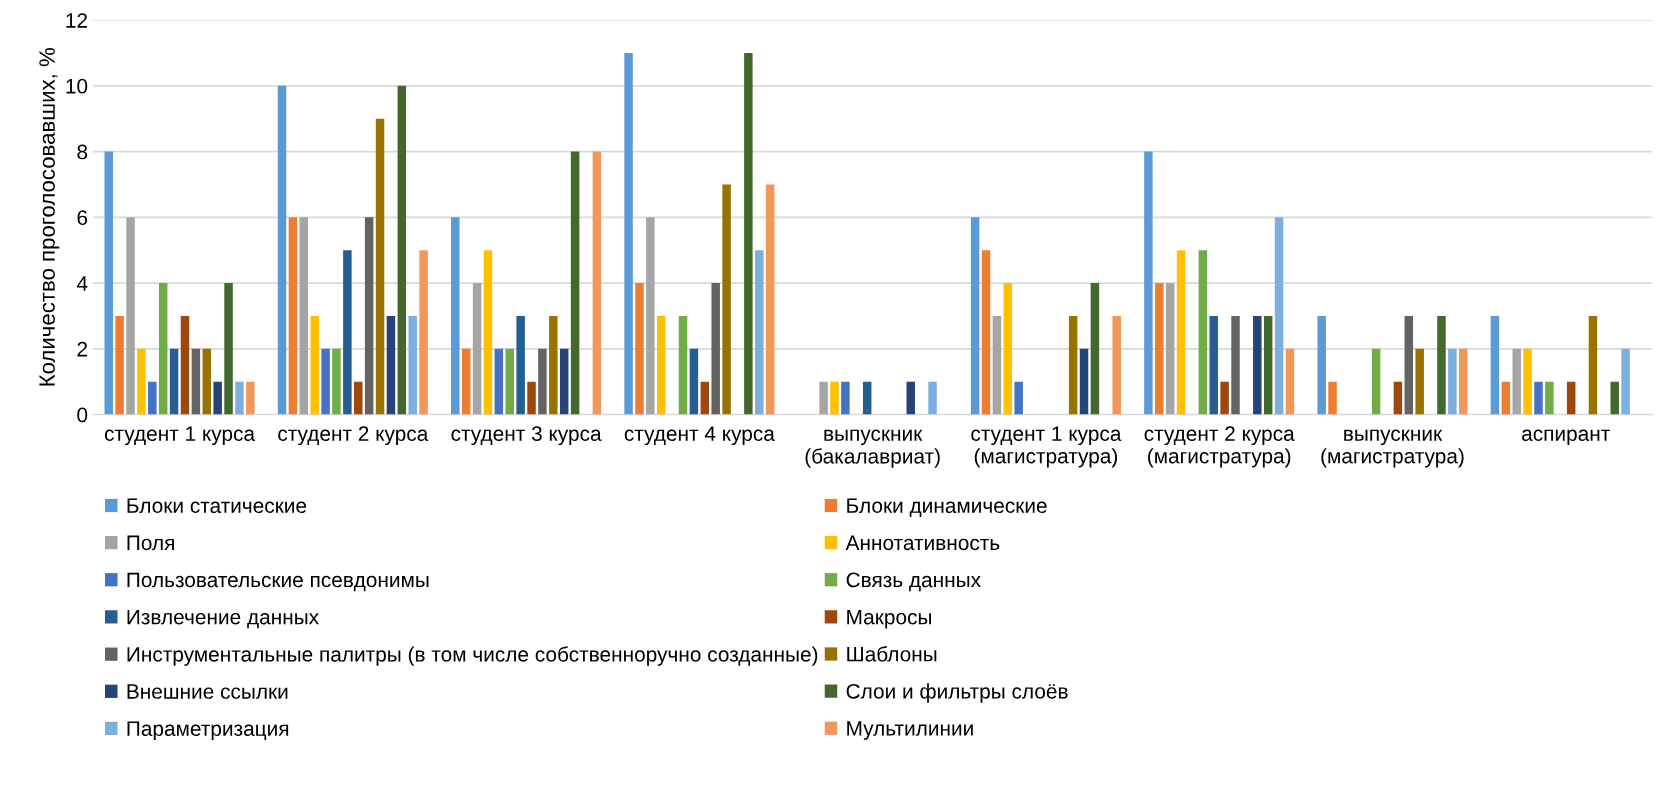 This screenshot has width=1659, height=805. What do you see at coordinates (889, 619) in the screenshot?
I see `legend-label: Макросы` at bounding box center [889, 619].